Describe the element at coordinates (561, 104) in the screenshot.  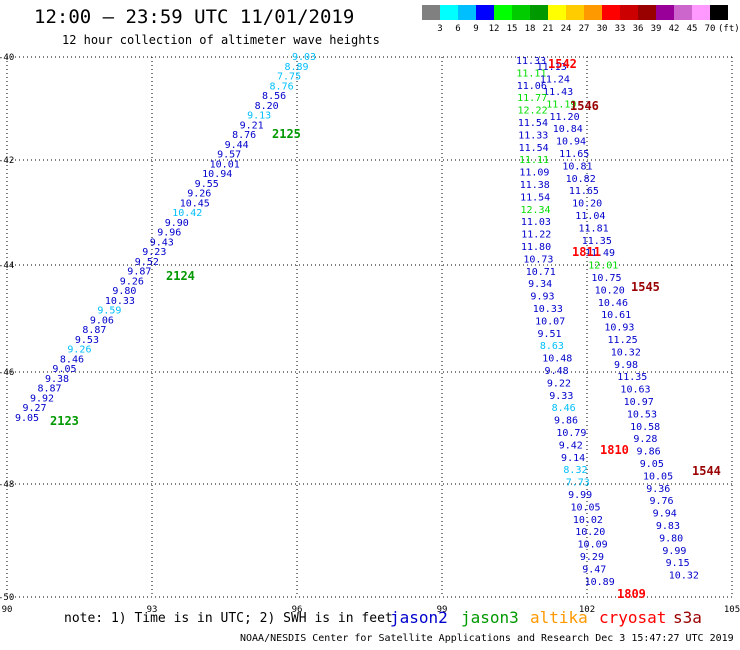
I see `wave-height-value: 11.19` at that location.